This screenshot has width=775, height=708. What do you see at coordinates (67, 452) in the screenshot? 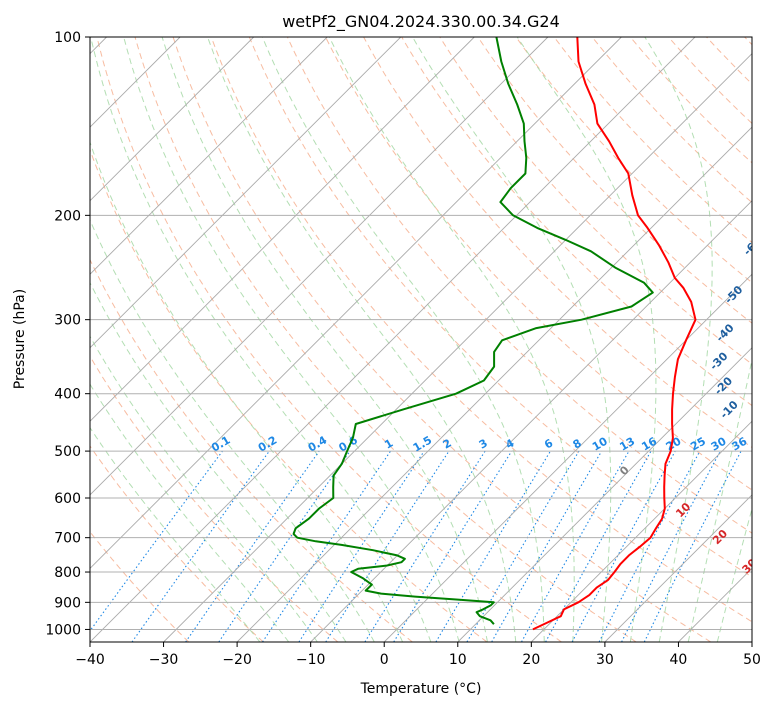
I see `y-tick-label: 500` at bounding box center [67, 452].